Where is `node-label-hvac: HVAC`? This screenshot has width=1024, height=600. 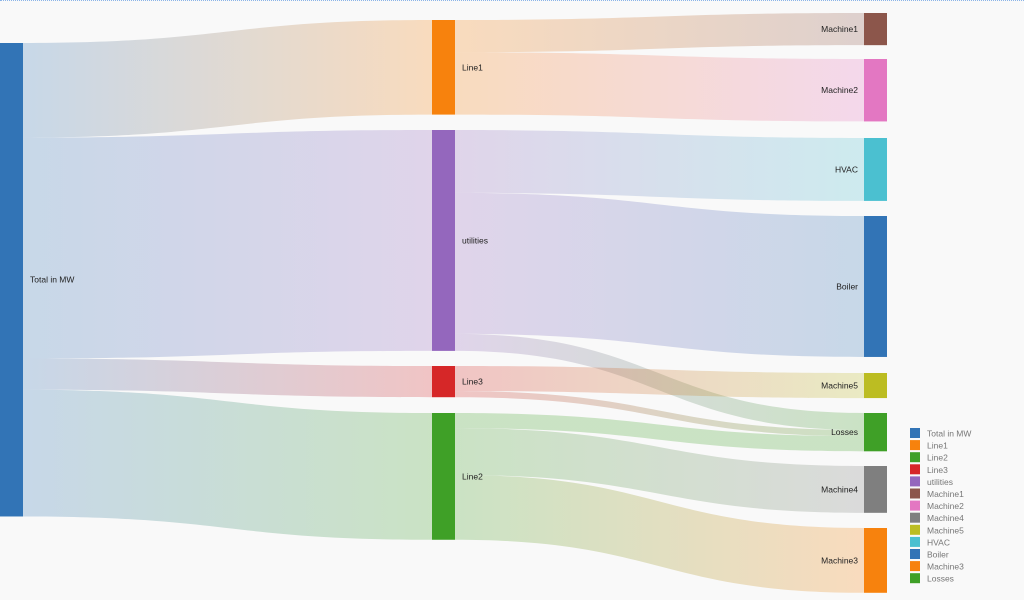 node-label-hvac: HVAC is located at coordinates (846, 169).